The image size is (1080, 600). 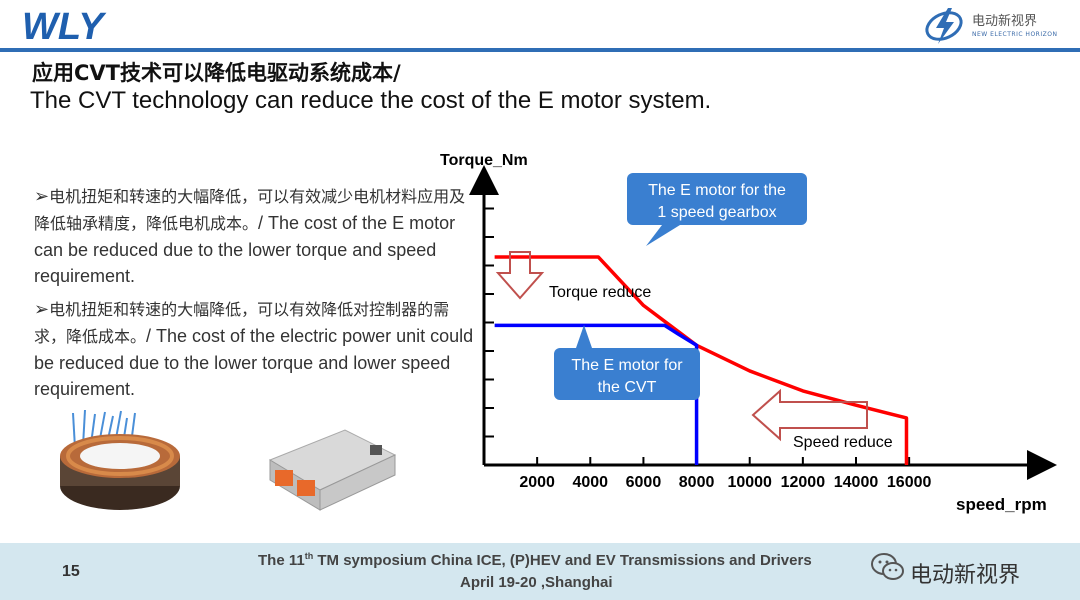 What do you see at coordinates (281, 560) in the screenshot?
I see `footer-event-prefix: The 11` at bounding box center [281, 560].